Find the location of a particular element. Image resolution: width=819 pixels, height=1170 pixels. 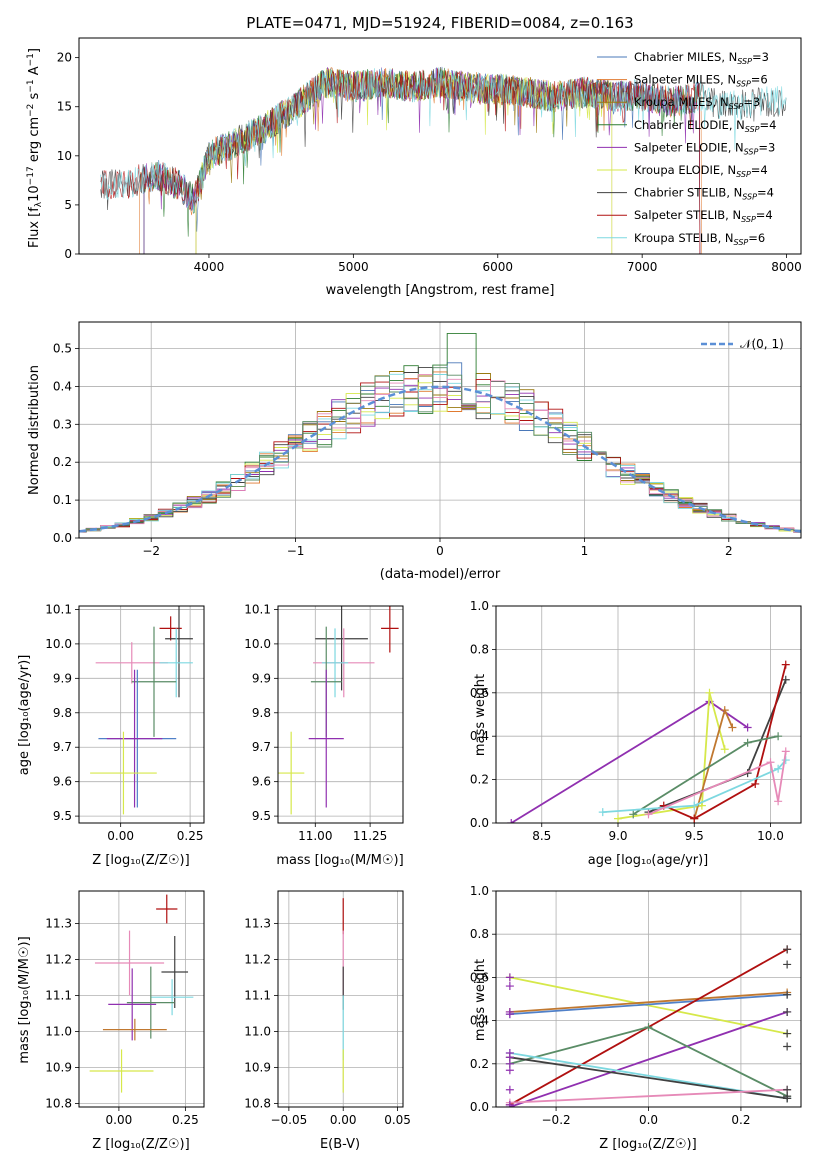

x-tick-label: 9.5 is located at coordinates (694, 836).